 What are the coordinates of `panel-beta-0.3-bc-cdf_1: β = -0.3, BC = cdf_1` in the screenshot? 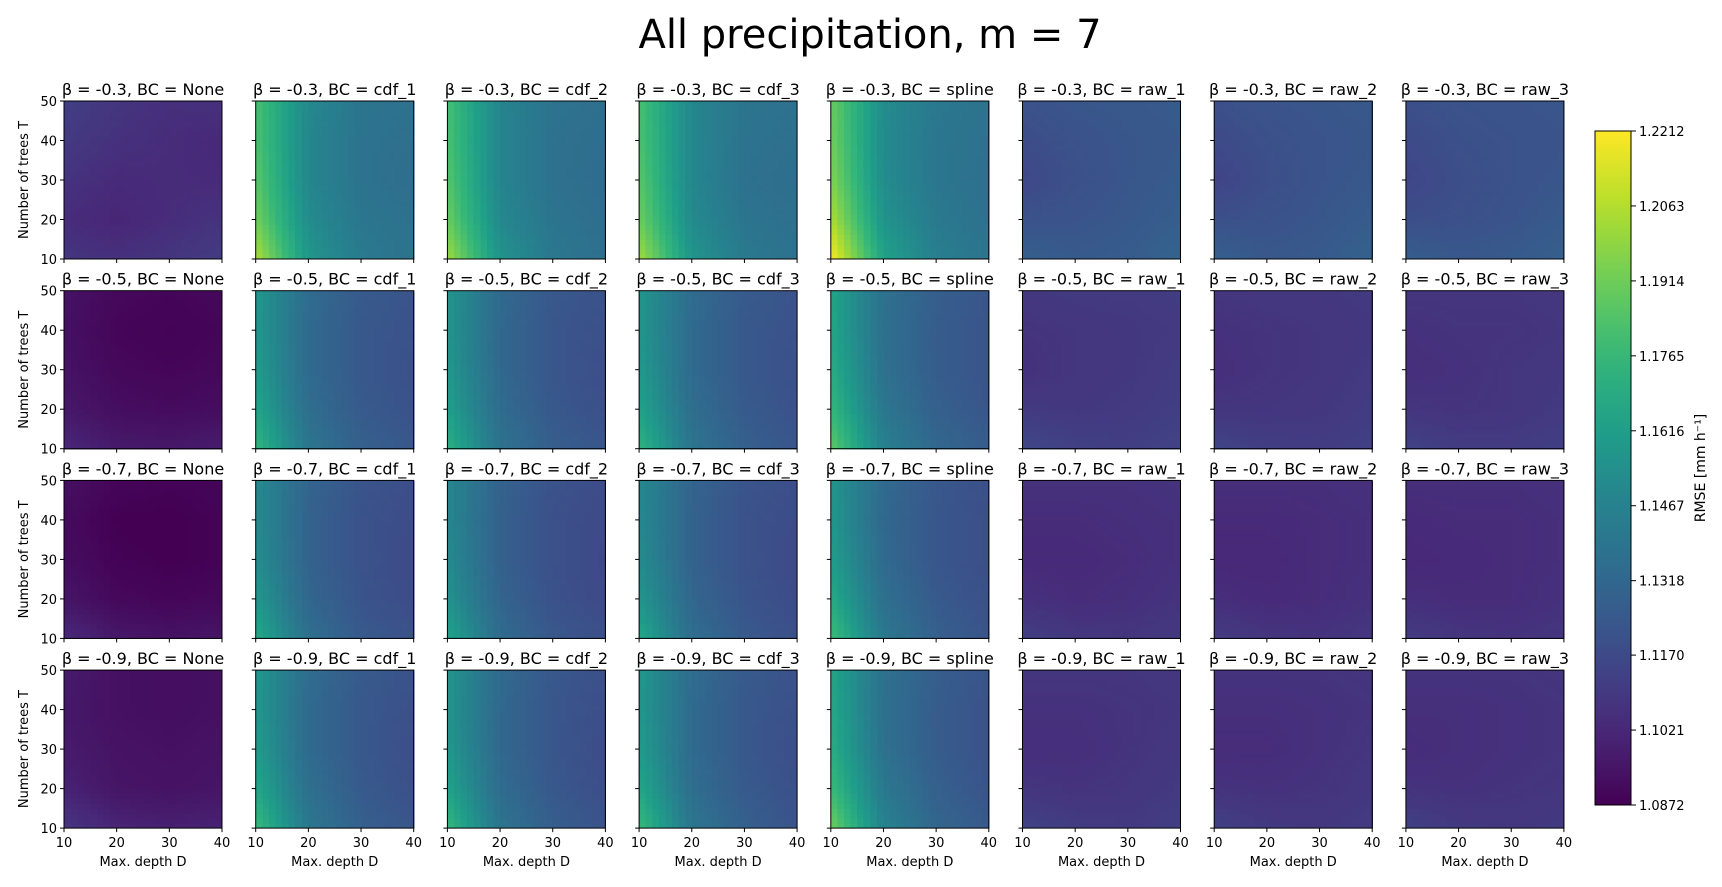 It's located at (334, 171).